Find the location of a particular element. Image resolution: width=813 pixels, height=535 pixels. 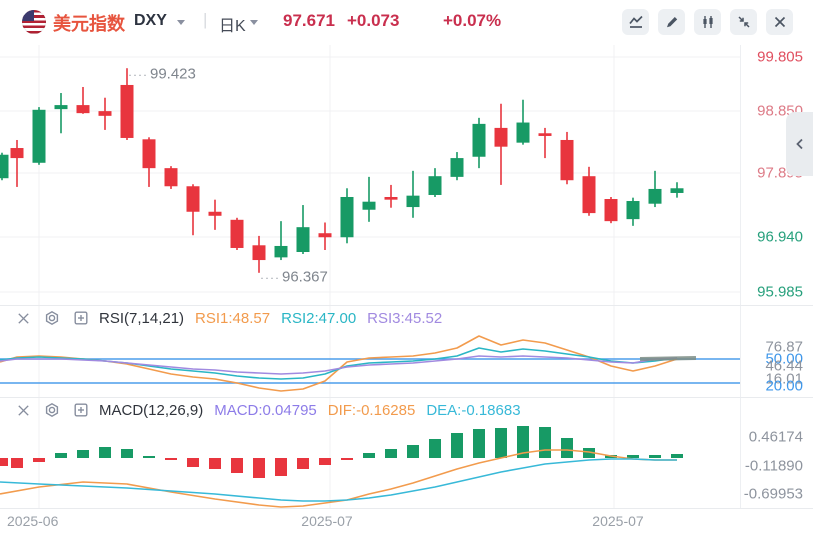

macd-add-icon is located at coordinates (81, 410).